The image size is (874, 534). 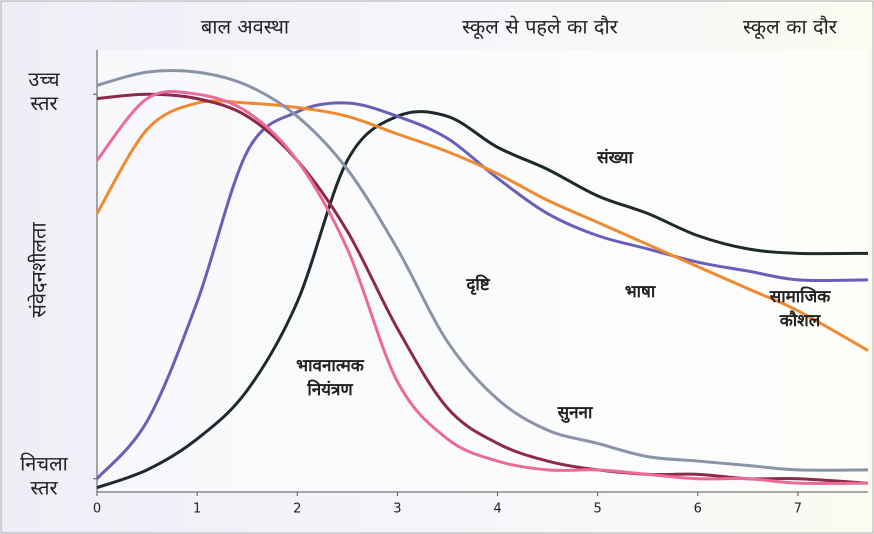 What do you see at coordinates (614, 158) in the screenshot?
I see `series-label: संख्या` at bounding box center [614, 158].